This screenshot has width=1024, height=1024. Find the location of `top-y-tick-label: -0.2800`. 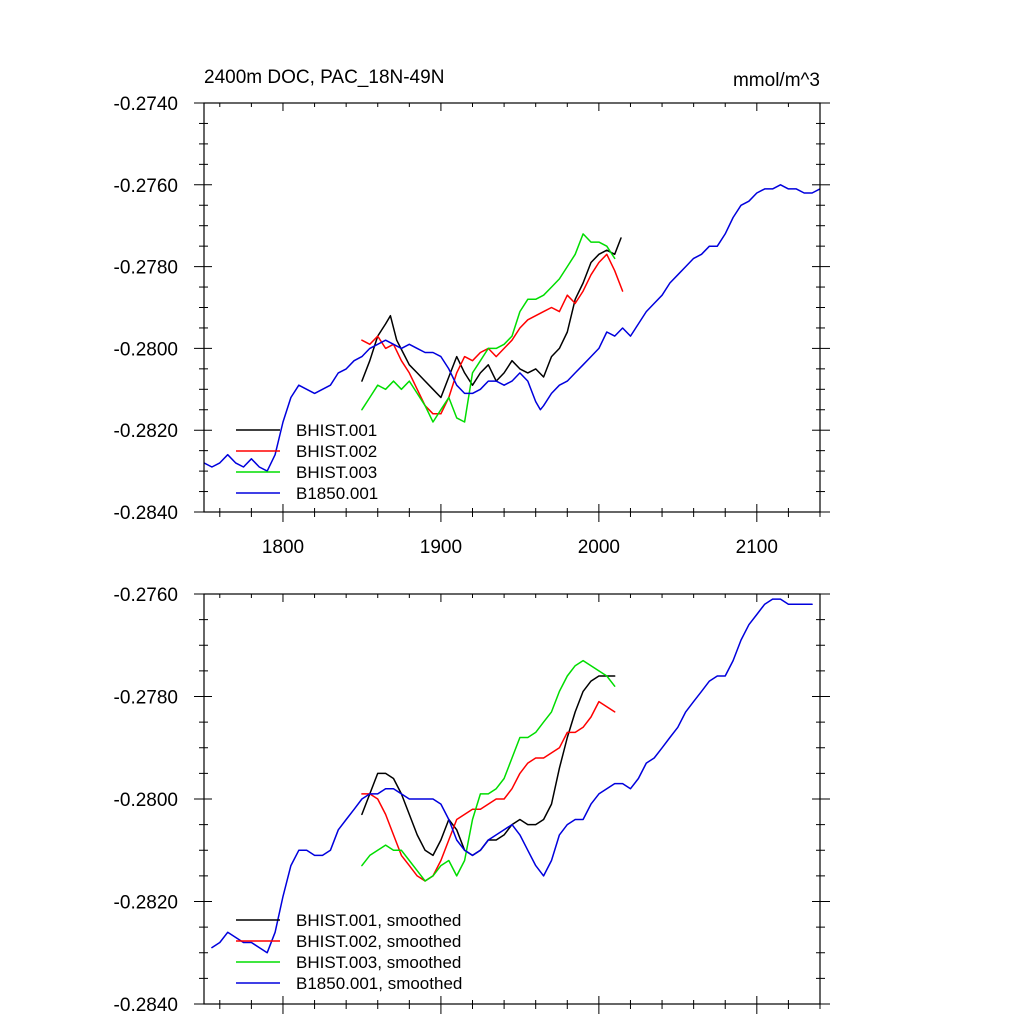

top-y-tick-label: -0.2800 is located at coordinates (146, 349).